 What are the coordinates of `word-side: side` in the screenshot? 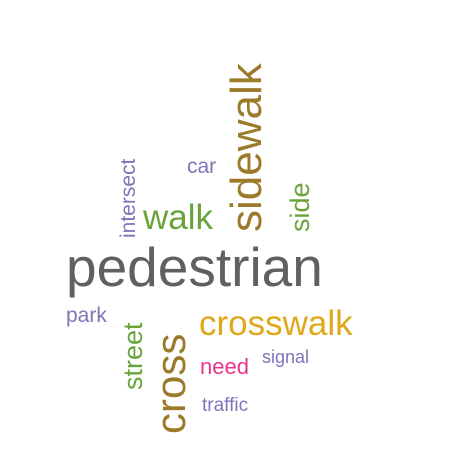 It's located at (300, 207).